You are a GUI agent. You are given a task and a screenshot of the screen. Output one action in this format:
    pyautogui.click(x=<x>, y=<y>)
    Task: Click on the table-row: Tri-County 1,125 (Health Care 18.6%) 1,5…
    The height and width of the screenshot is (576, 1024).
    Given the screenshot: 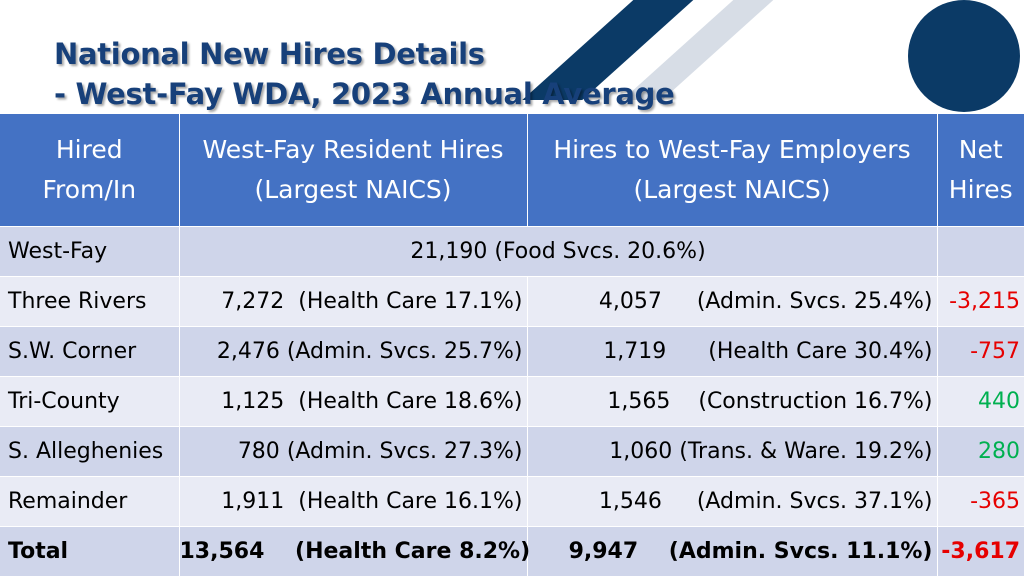 What is the action you would take?
    pyautogui.click(x=512, y=400)
    